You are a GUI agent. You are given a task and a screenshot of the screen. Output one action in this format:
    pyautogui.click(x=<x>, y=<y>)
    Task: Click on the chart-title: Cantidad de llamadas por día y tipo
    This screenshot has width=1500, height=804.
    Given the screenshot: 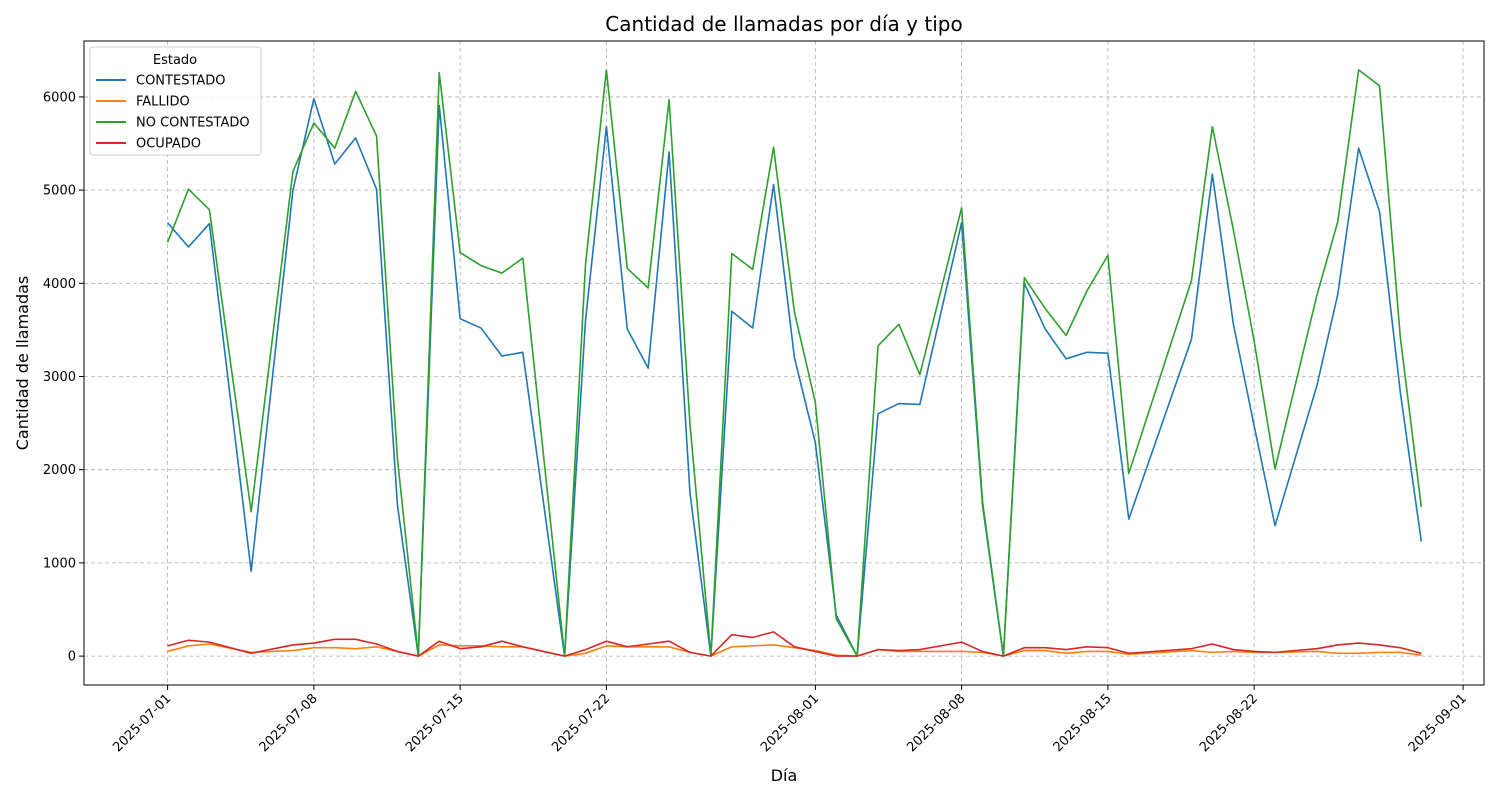 What is the action you would take?
    pyautogui.click(x=783, y=24)
    